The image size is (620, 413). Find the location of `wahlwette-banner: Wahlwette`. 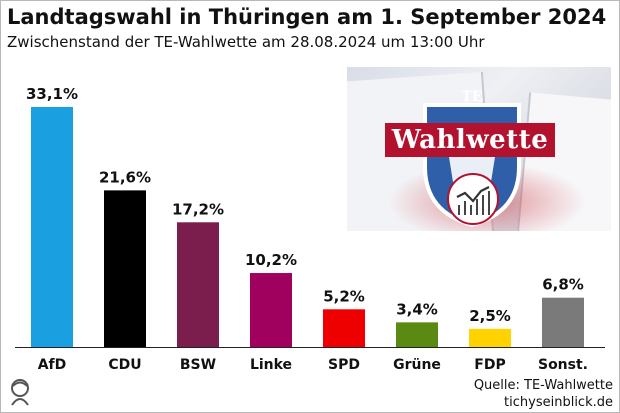

wahlwette-banner: Wahlwette is located at coordinates (470, 140).